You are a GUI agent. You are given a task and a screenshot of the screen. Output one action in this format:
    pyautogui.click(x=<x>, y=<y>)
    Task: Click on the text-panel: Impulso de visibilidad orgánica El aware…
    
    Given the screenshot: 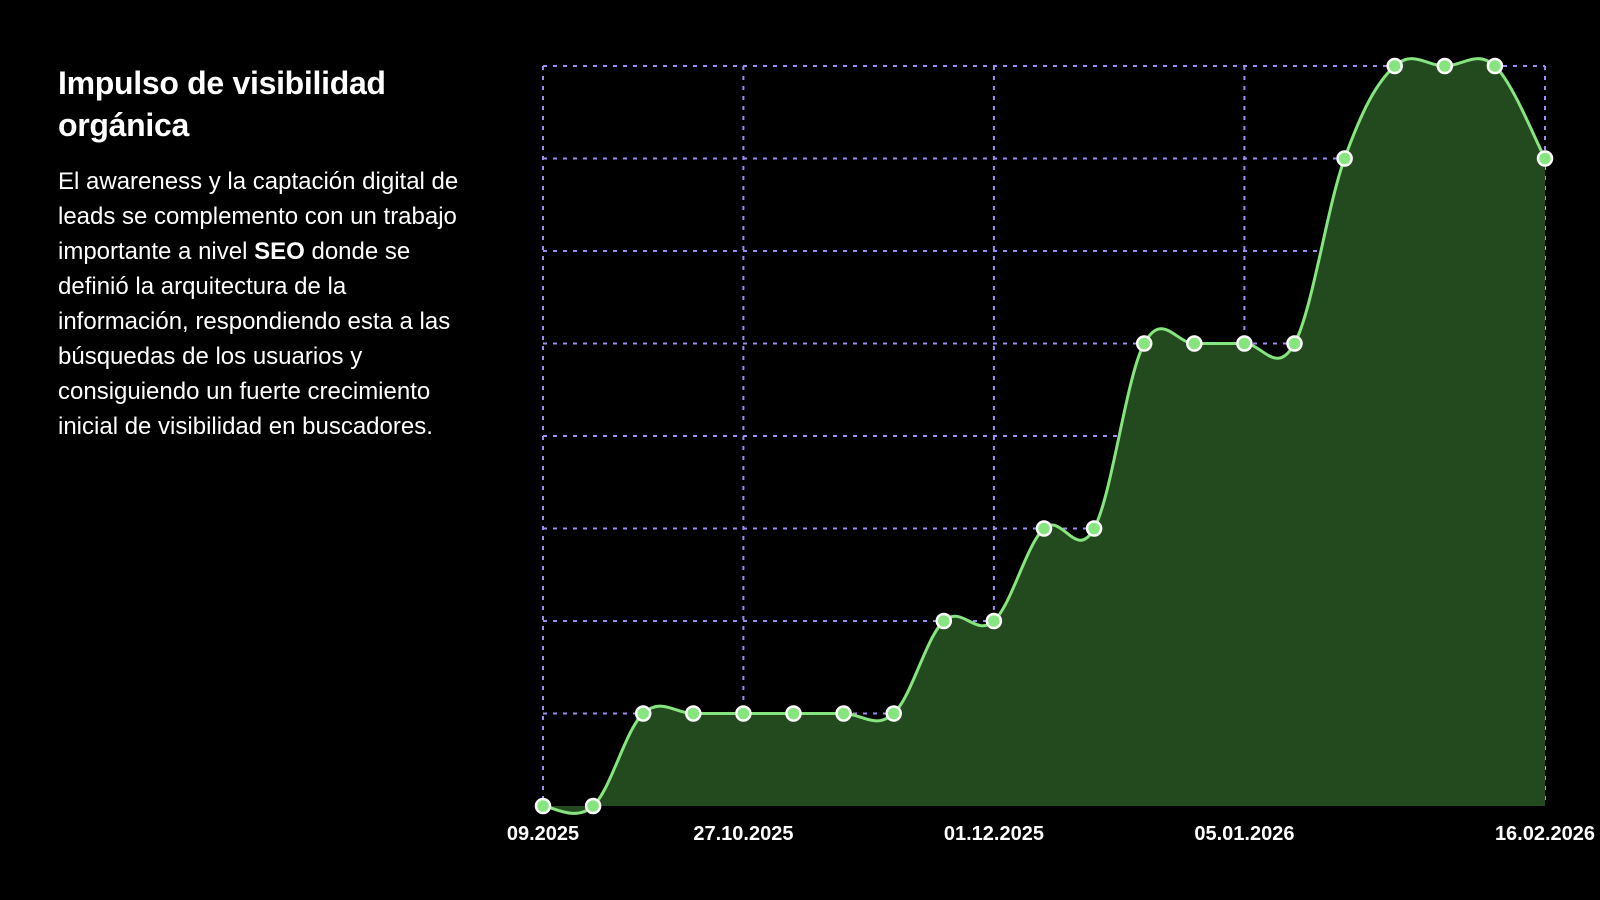 What is the action you would take?
    pyautogui.click(x=268, y=253)
    